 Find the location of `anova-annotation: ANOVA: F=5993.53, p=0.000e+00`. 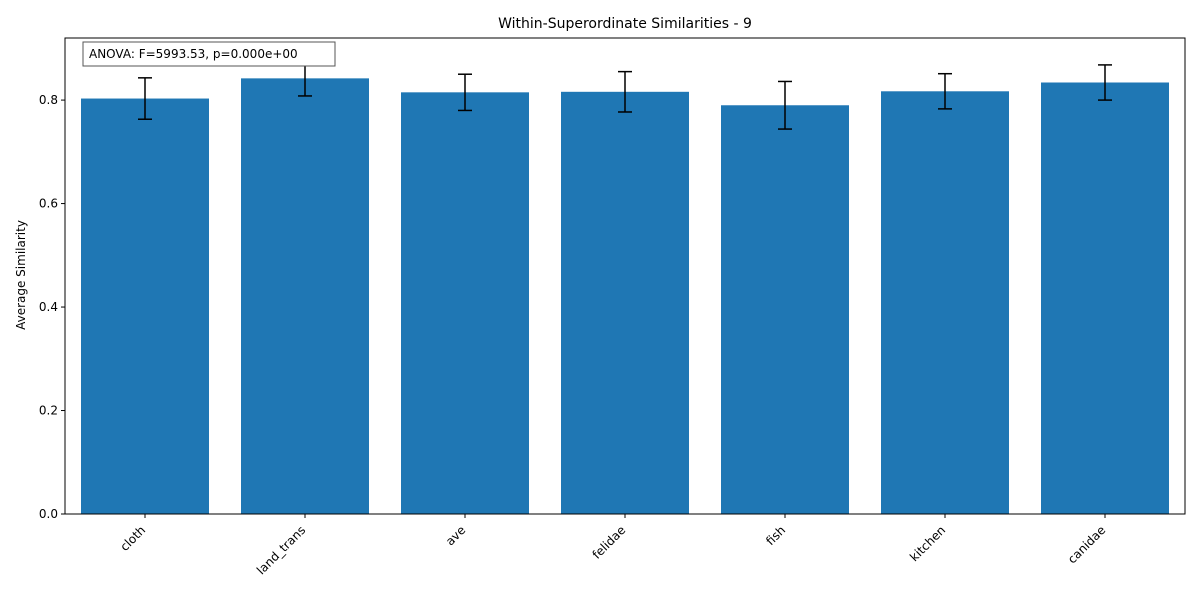

anova-annotation: ANOVA: F=5993.53, p=0.000e+00 is located at coordinates (209, 54).